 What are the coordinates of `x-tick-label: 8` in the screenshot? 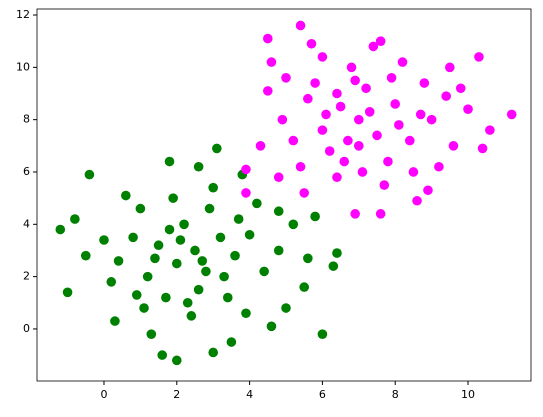 It's located at (395, 394).